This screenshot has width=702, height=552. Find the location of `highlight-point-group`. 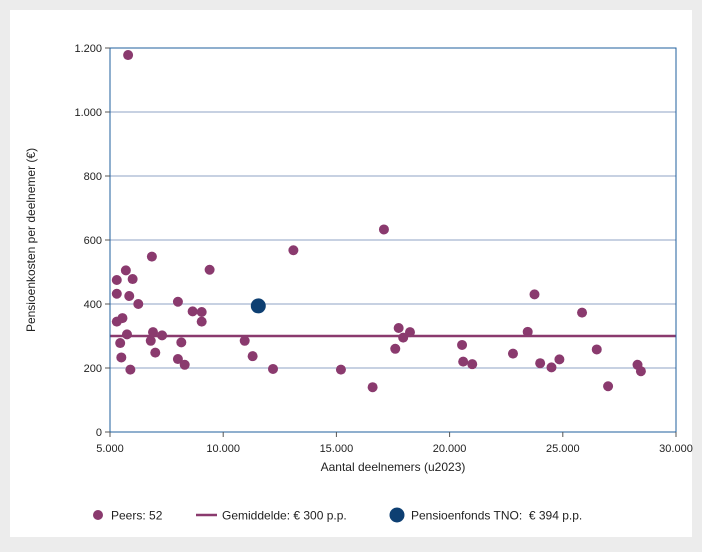

highlight-point-group is located at coordinates (258, 306).